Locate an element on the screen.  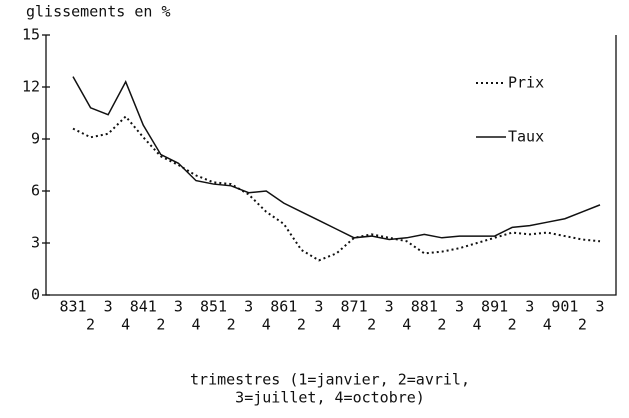
y-tick-label: 6 is located at coordinates (35, 191).